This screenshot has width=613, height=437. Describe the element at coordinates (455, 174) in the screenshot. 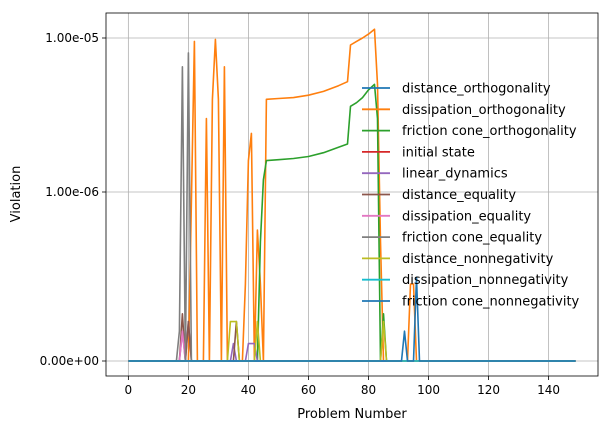

I see `legend-label: linear_dynamics` at that location.